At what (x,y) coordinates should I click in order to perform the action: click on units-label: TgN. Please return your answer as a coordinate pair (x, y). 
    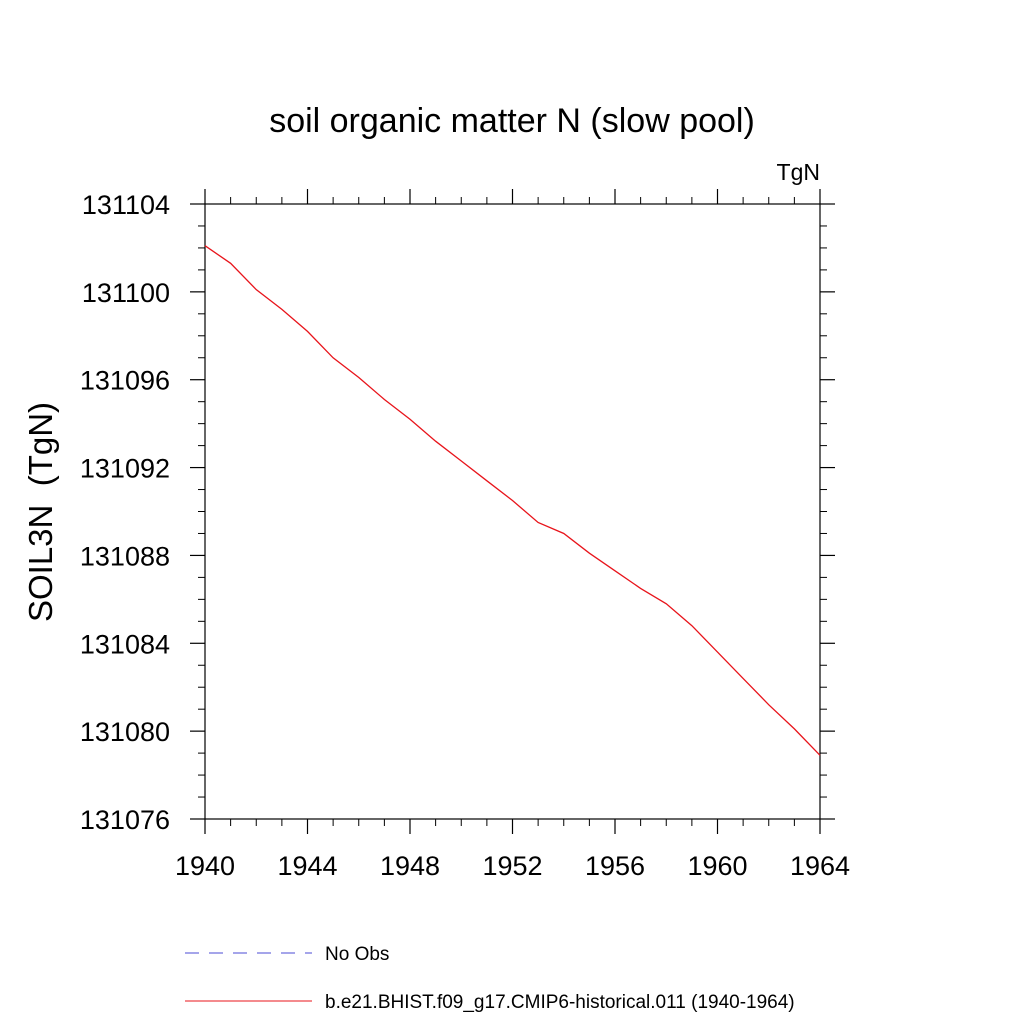
    Looking at the image, I should click on (798, 172).